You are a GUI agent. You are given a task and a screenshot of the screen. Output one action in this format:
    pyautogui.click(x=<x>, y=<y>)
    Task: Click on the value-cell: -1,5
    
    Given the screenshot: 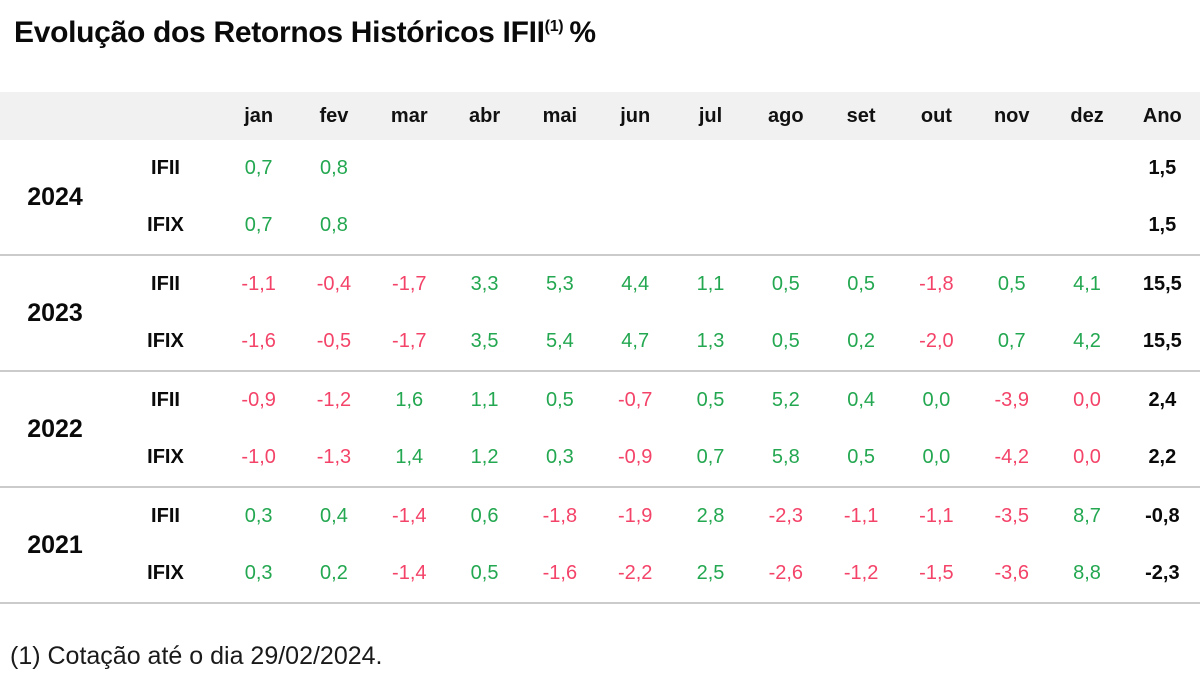 What is the action you would take?
    pyautogui.click(x=936, y=573)
    